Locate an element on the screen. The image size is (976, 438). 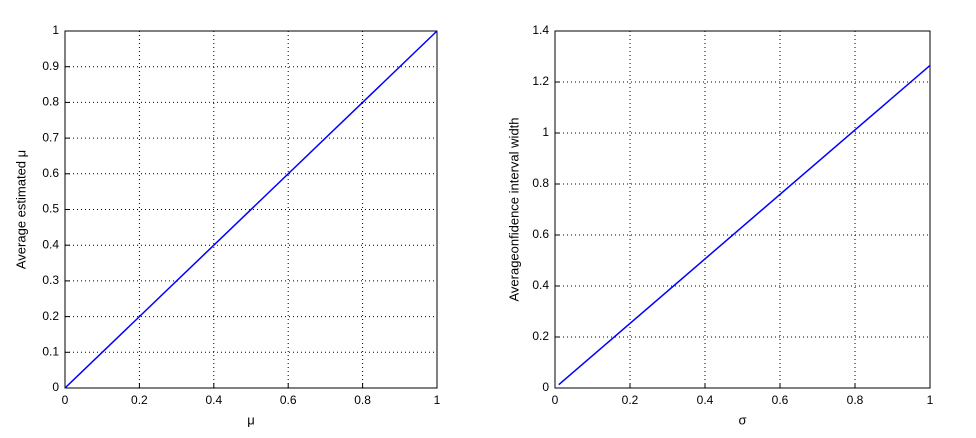
y-axis-label: Averageonfidence interval width is located at coordinates (513, 209).